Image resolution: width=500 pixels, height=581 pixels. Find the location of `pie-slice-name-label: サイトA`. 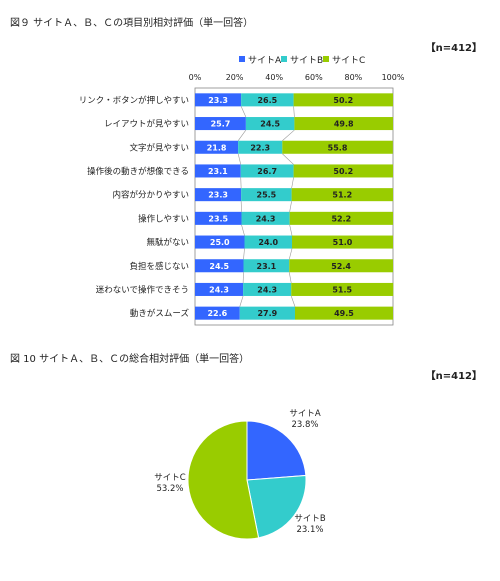

pie-slice-name-label: サイトA is located at coordinates (305, 414).